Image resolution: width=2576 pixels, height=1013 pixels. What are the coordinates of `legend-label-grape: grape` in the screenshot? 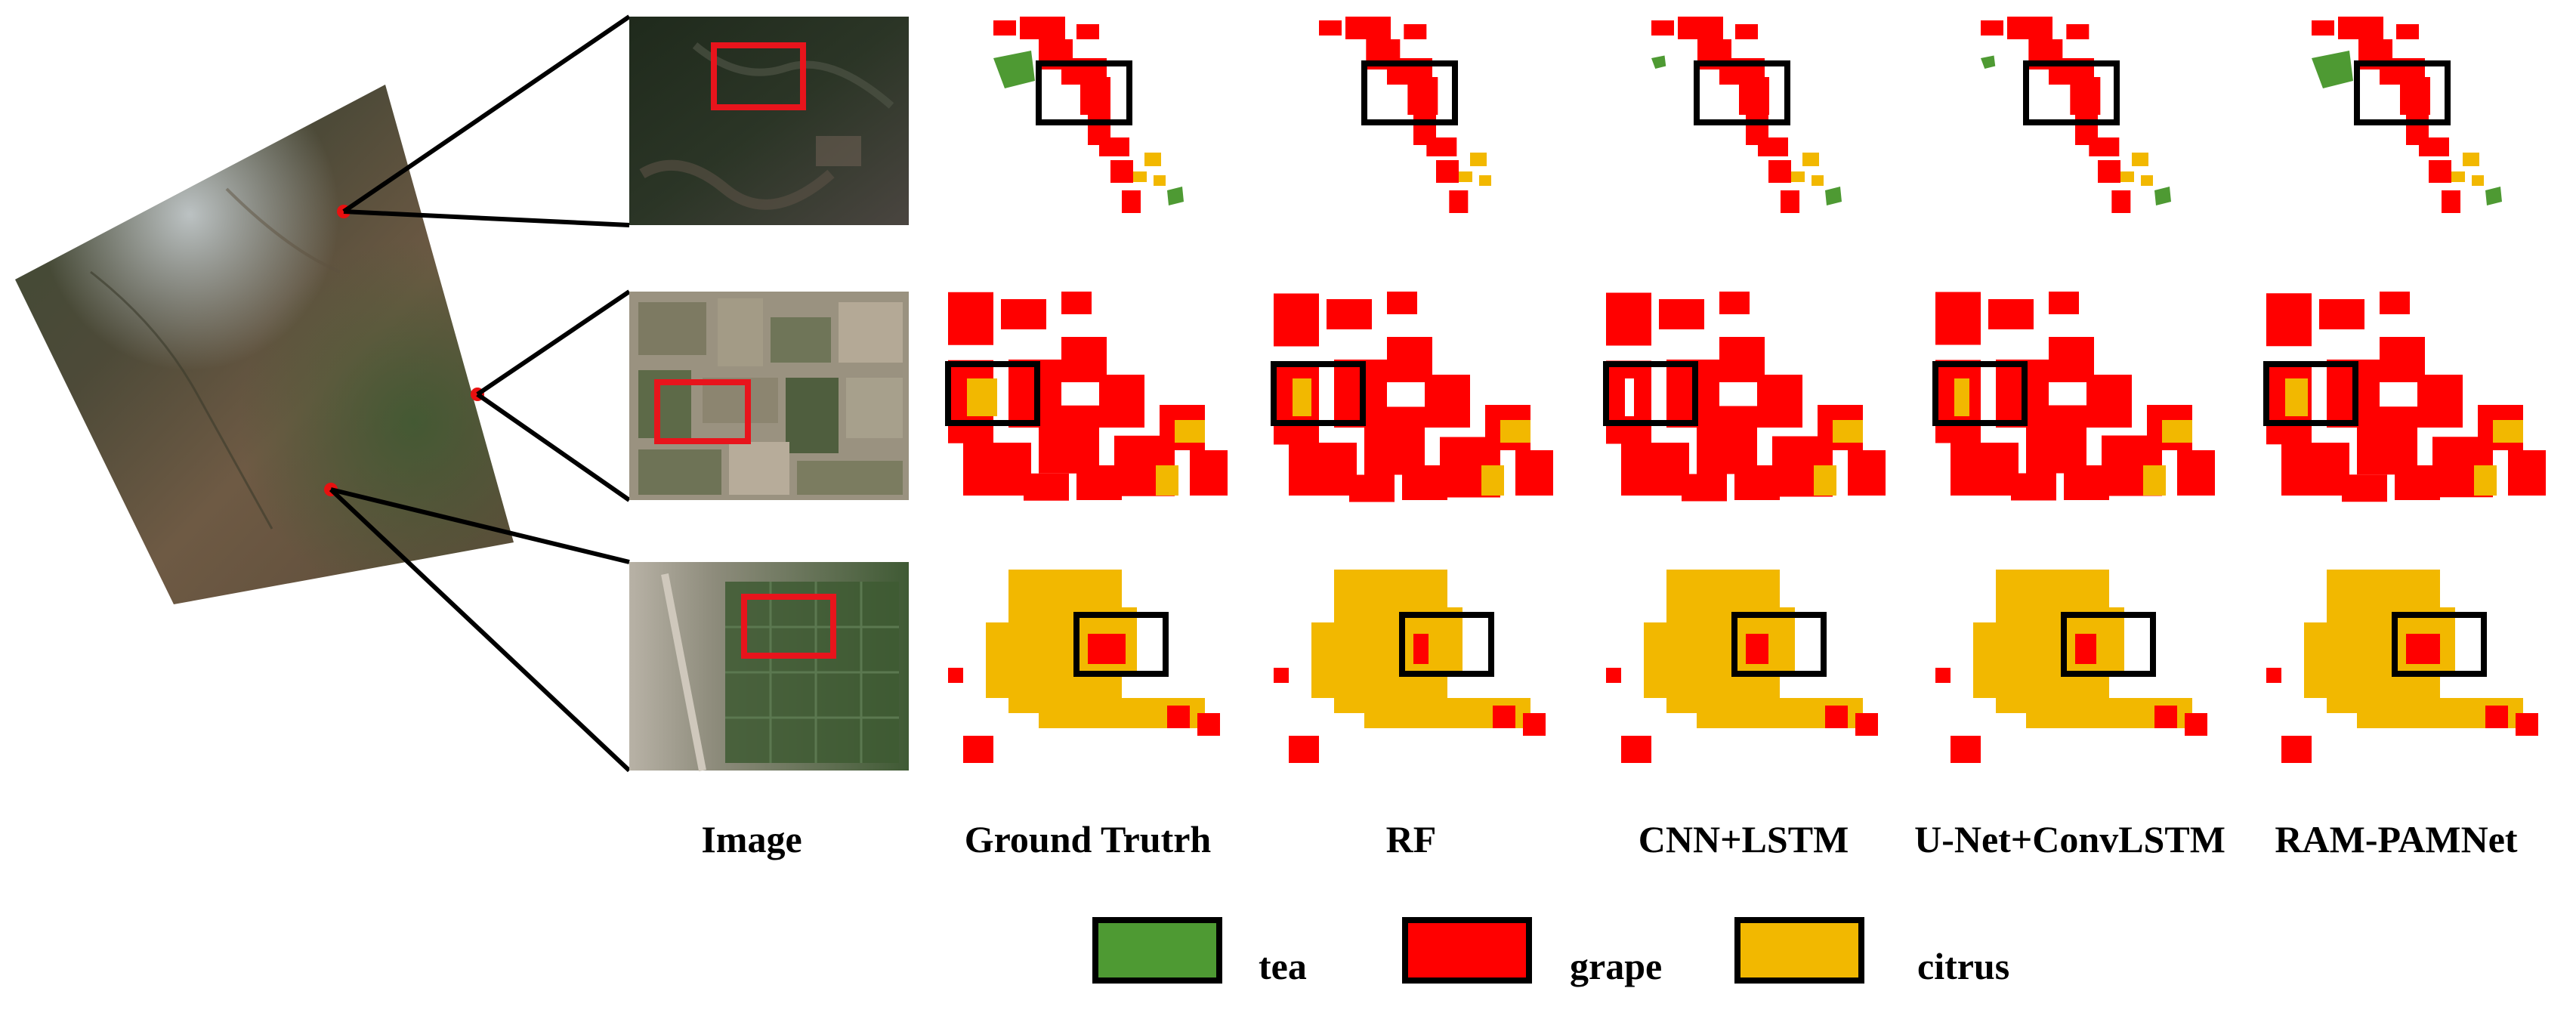 It's located at (1616, 966).